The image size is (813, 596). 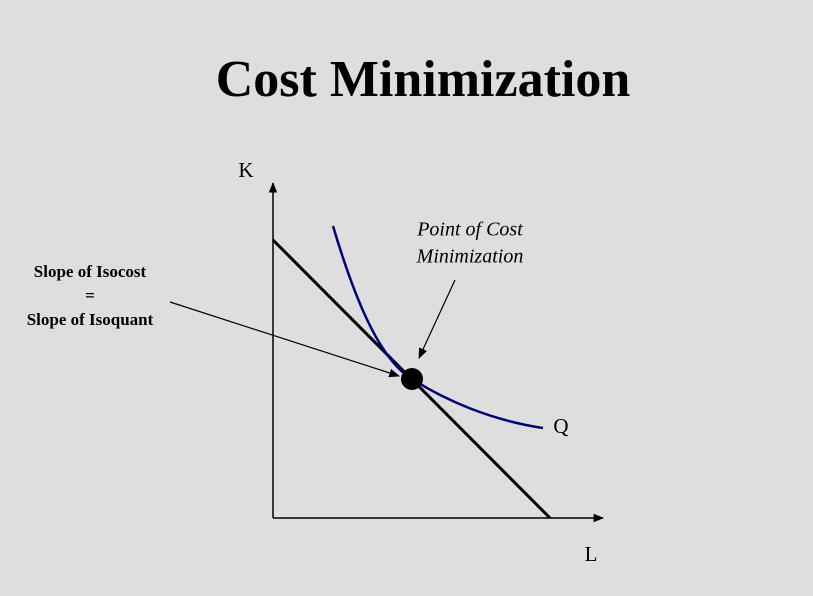 What do you see at coordinates (90, 271) in the screenshot?
I see `annotation-line: Slope of Isocost` at bounding box center [90, 271].